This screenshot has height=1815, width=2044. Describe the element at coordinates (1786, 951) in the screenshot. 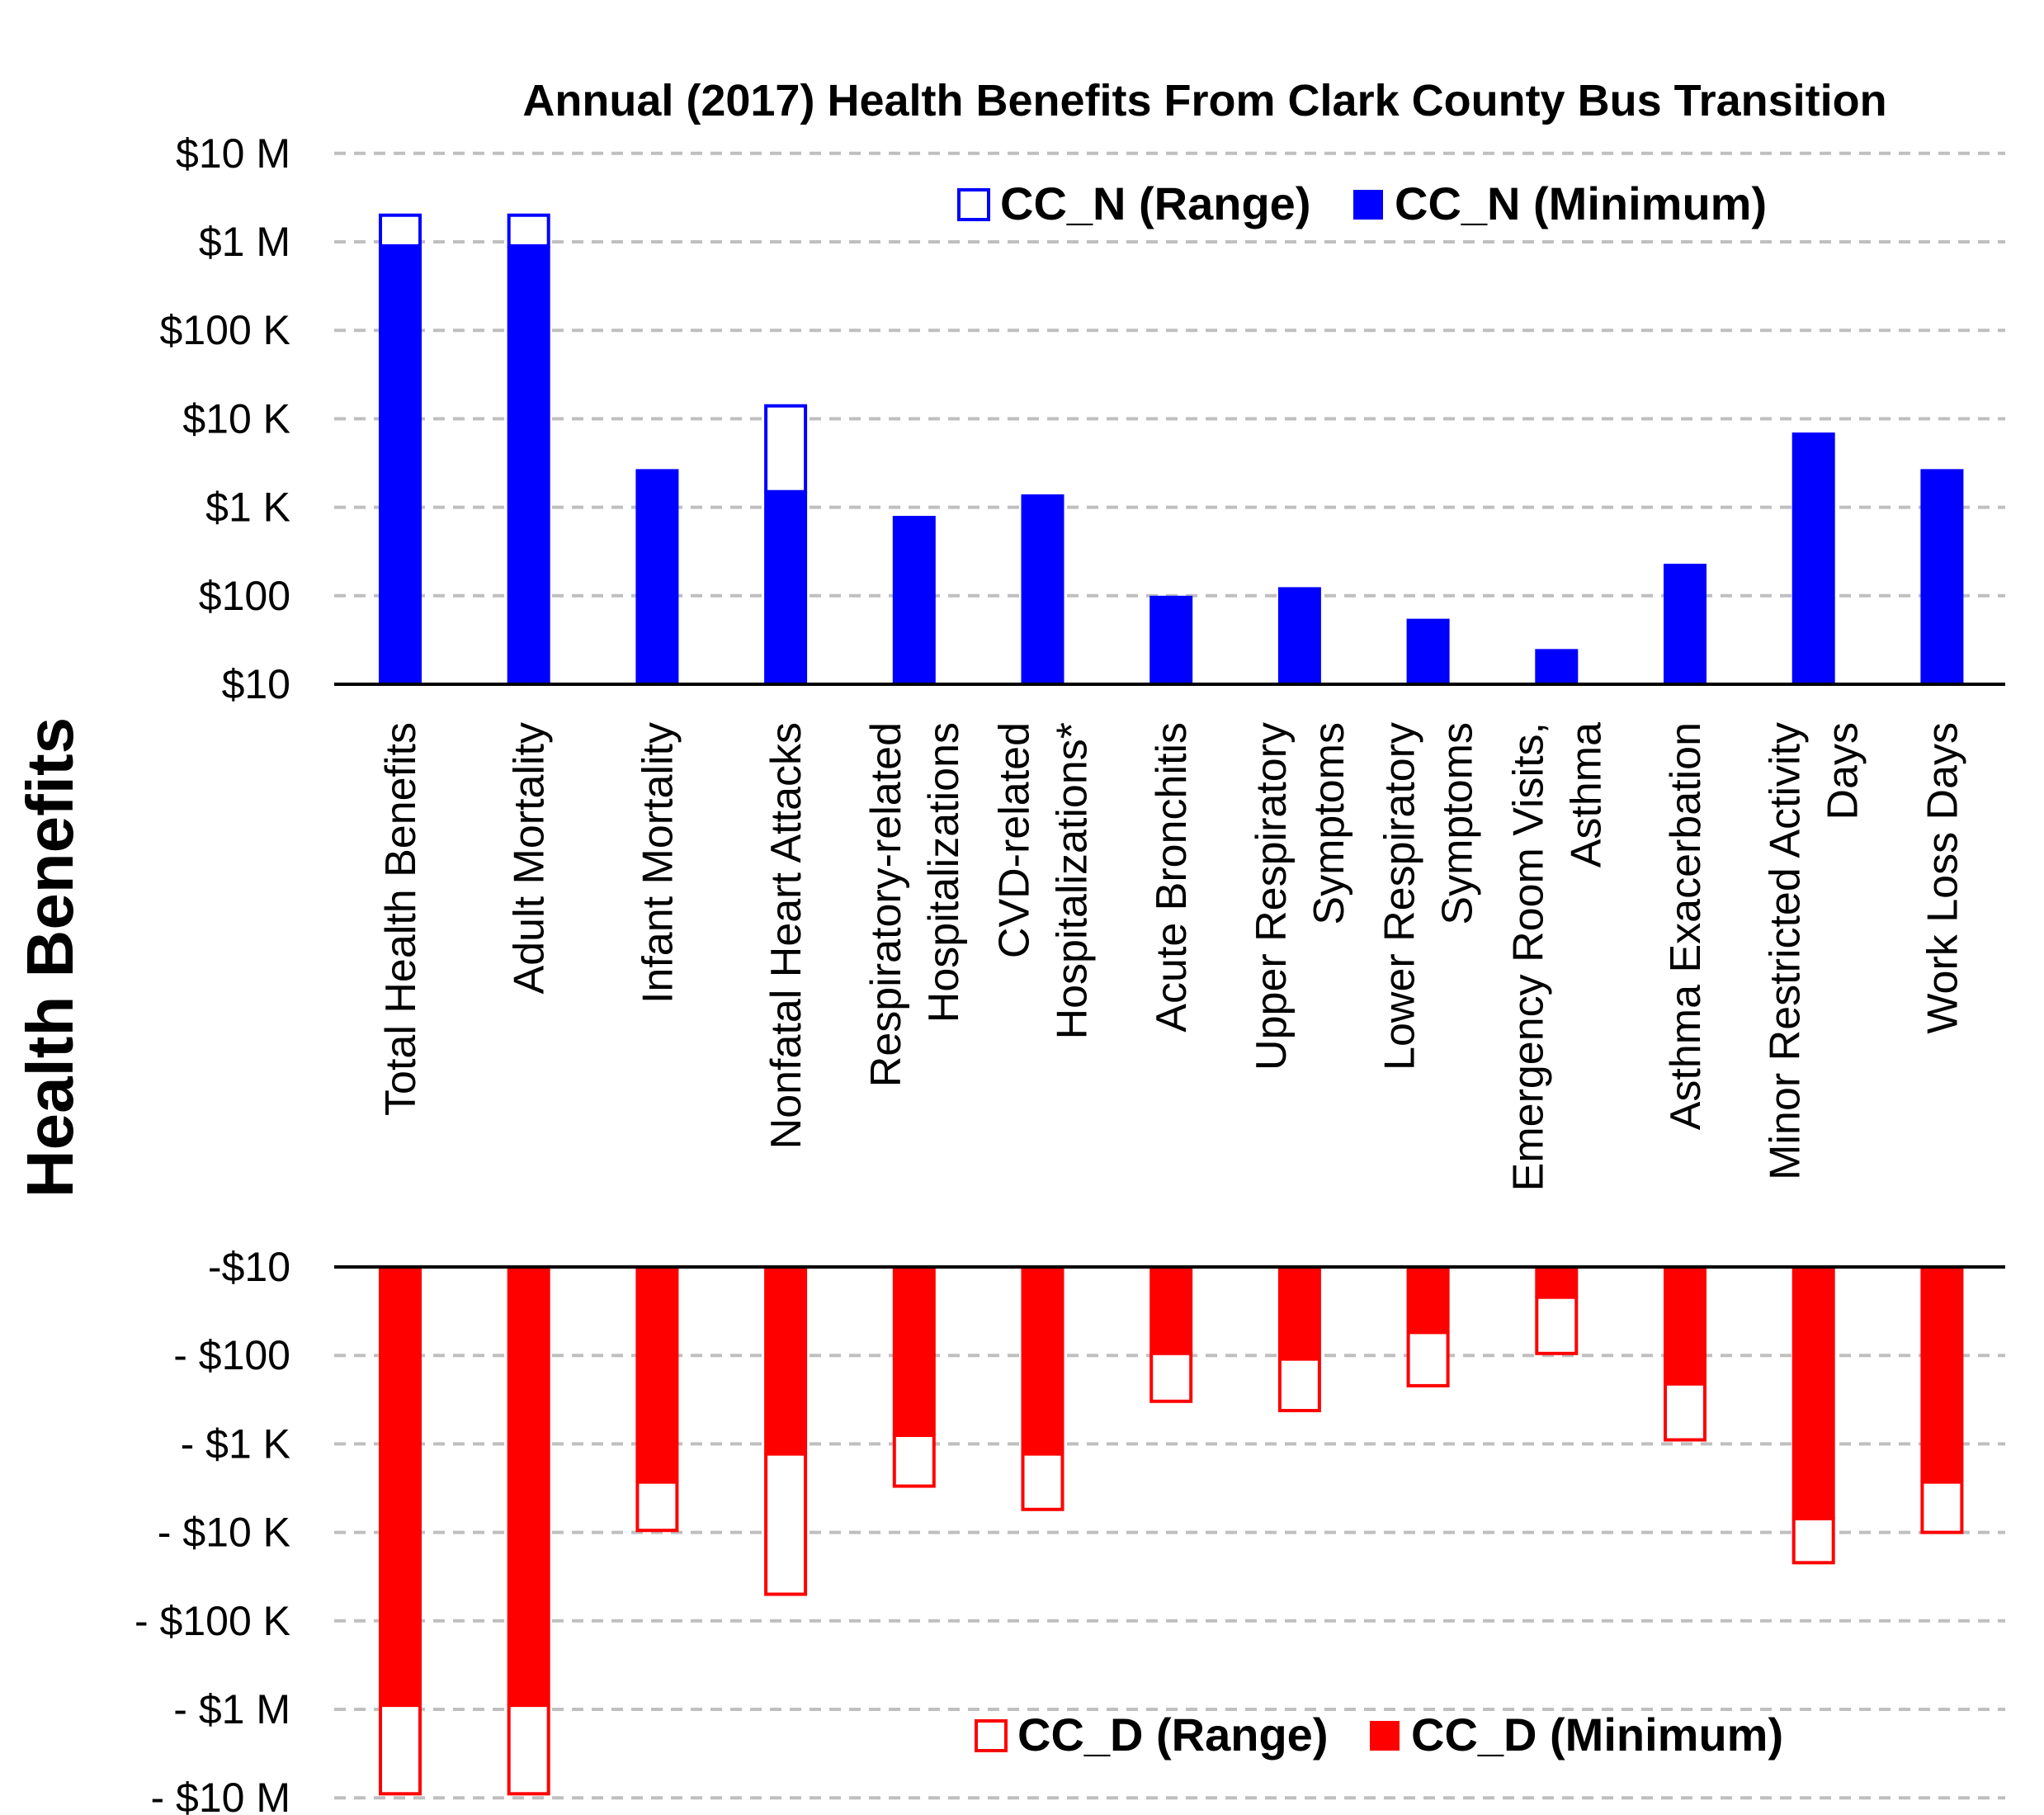

I see `x-tick-label: Minor Restricted Activity` at that location.